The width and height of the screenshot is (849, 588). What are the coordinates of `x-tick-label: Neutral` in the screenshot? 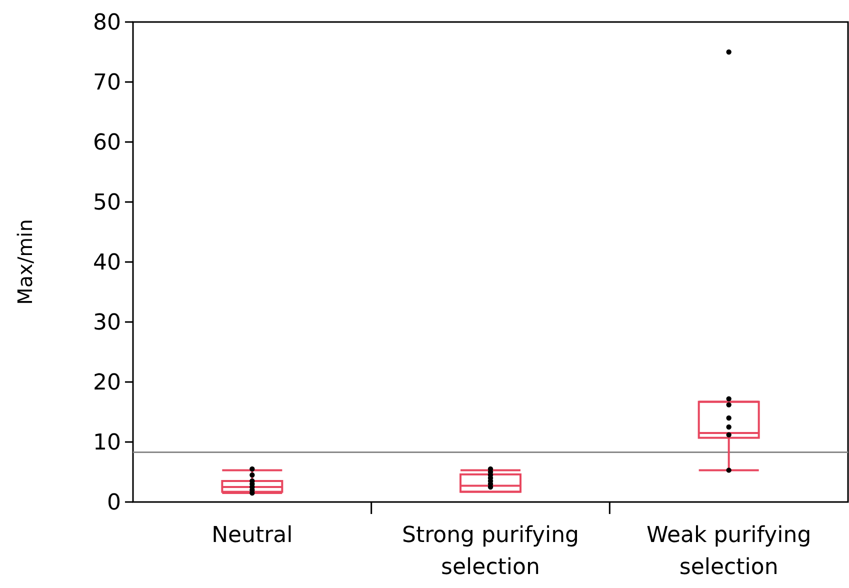 It's located at (252, 535).